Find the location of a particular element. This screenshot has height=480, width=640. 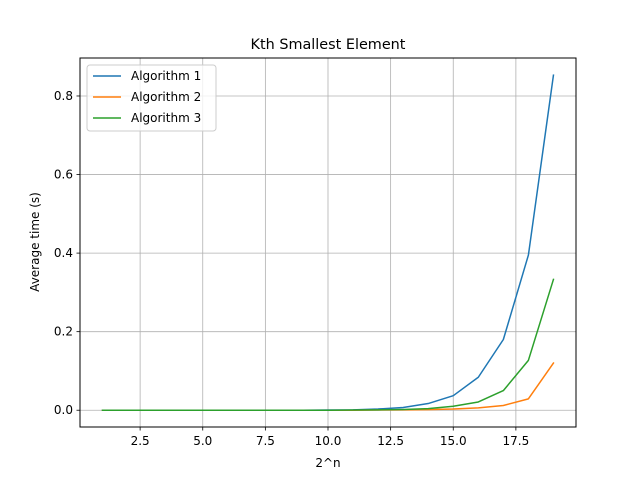

y-tick-label: 0.4 is located at coordinates (63, 253).